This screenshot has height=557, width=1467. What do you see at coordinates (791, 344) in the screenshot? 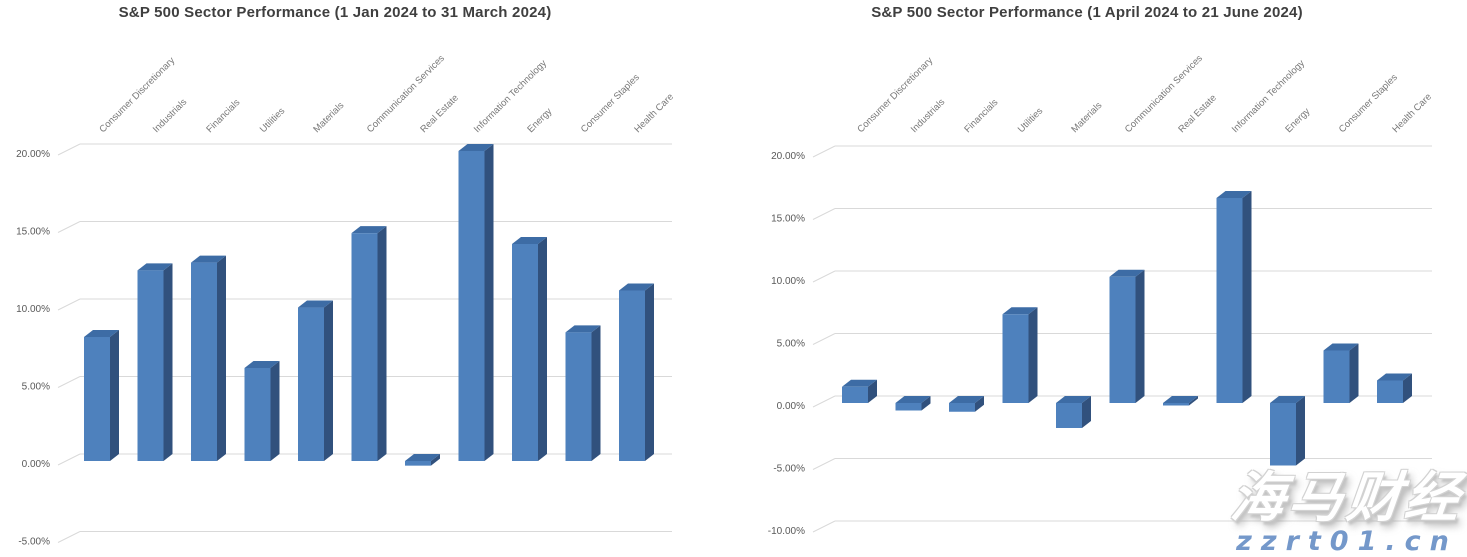
I see `y-tick-label: 5.00%` at bounding box center [791, 344].